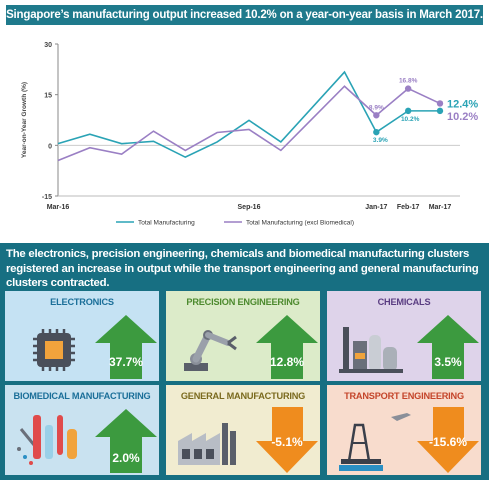 The height and width of the screenshot is (480, 489). Describe the element at coordinates (462, 104) in the screenshot. I see `end-label: 12.4%` at that location.